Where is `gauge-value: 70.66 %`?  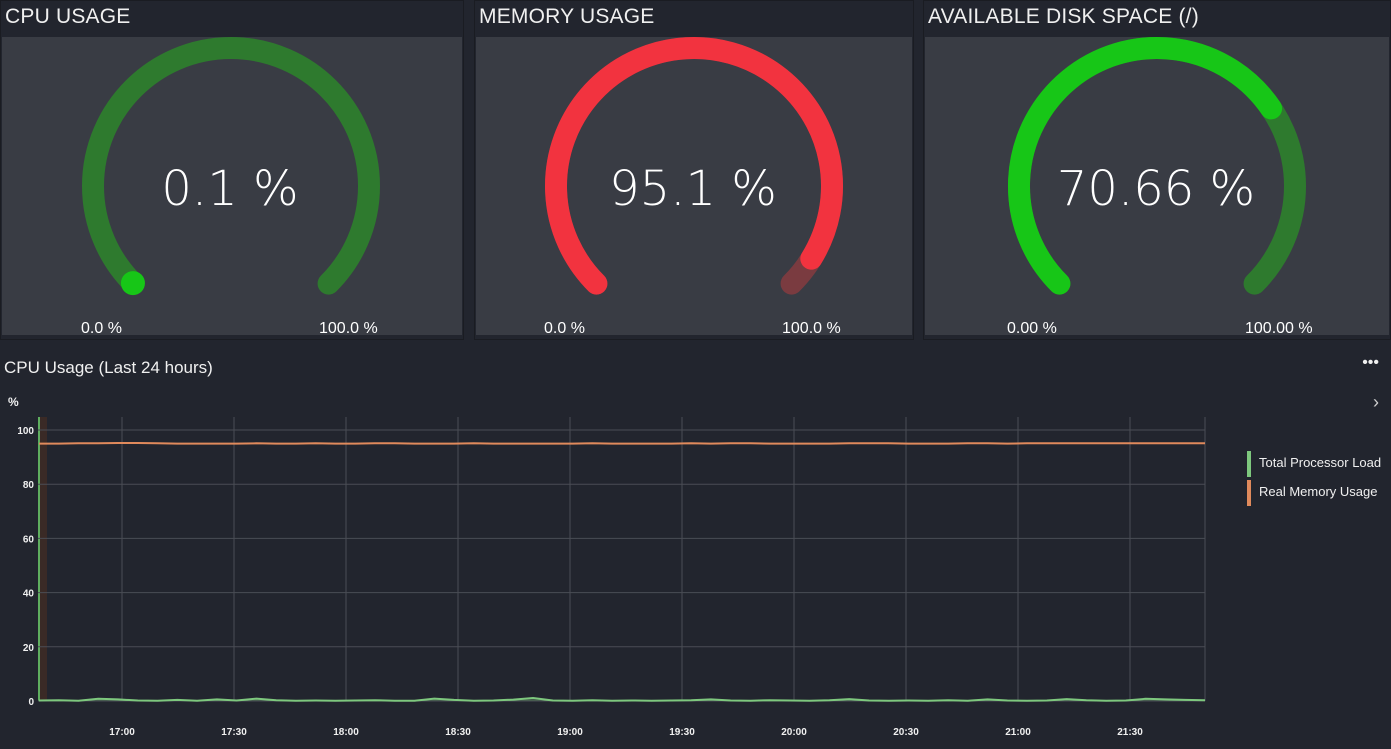 gauge-value: 70.66 % is located at coordinates (1156, 189).